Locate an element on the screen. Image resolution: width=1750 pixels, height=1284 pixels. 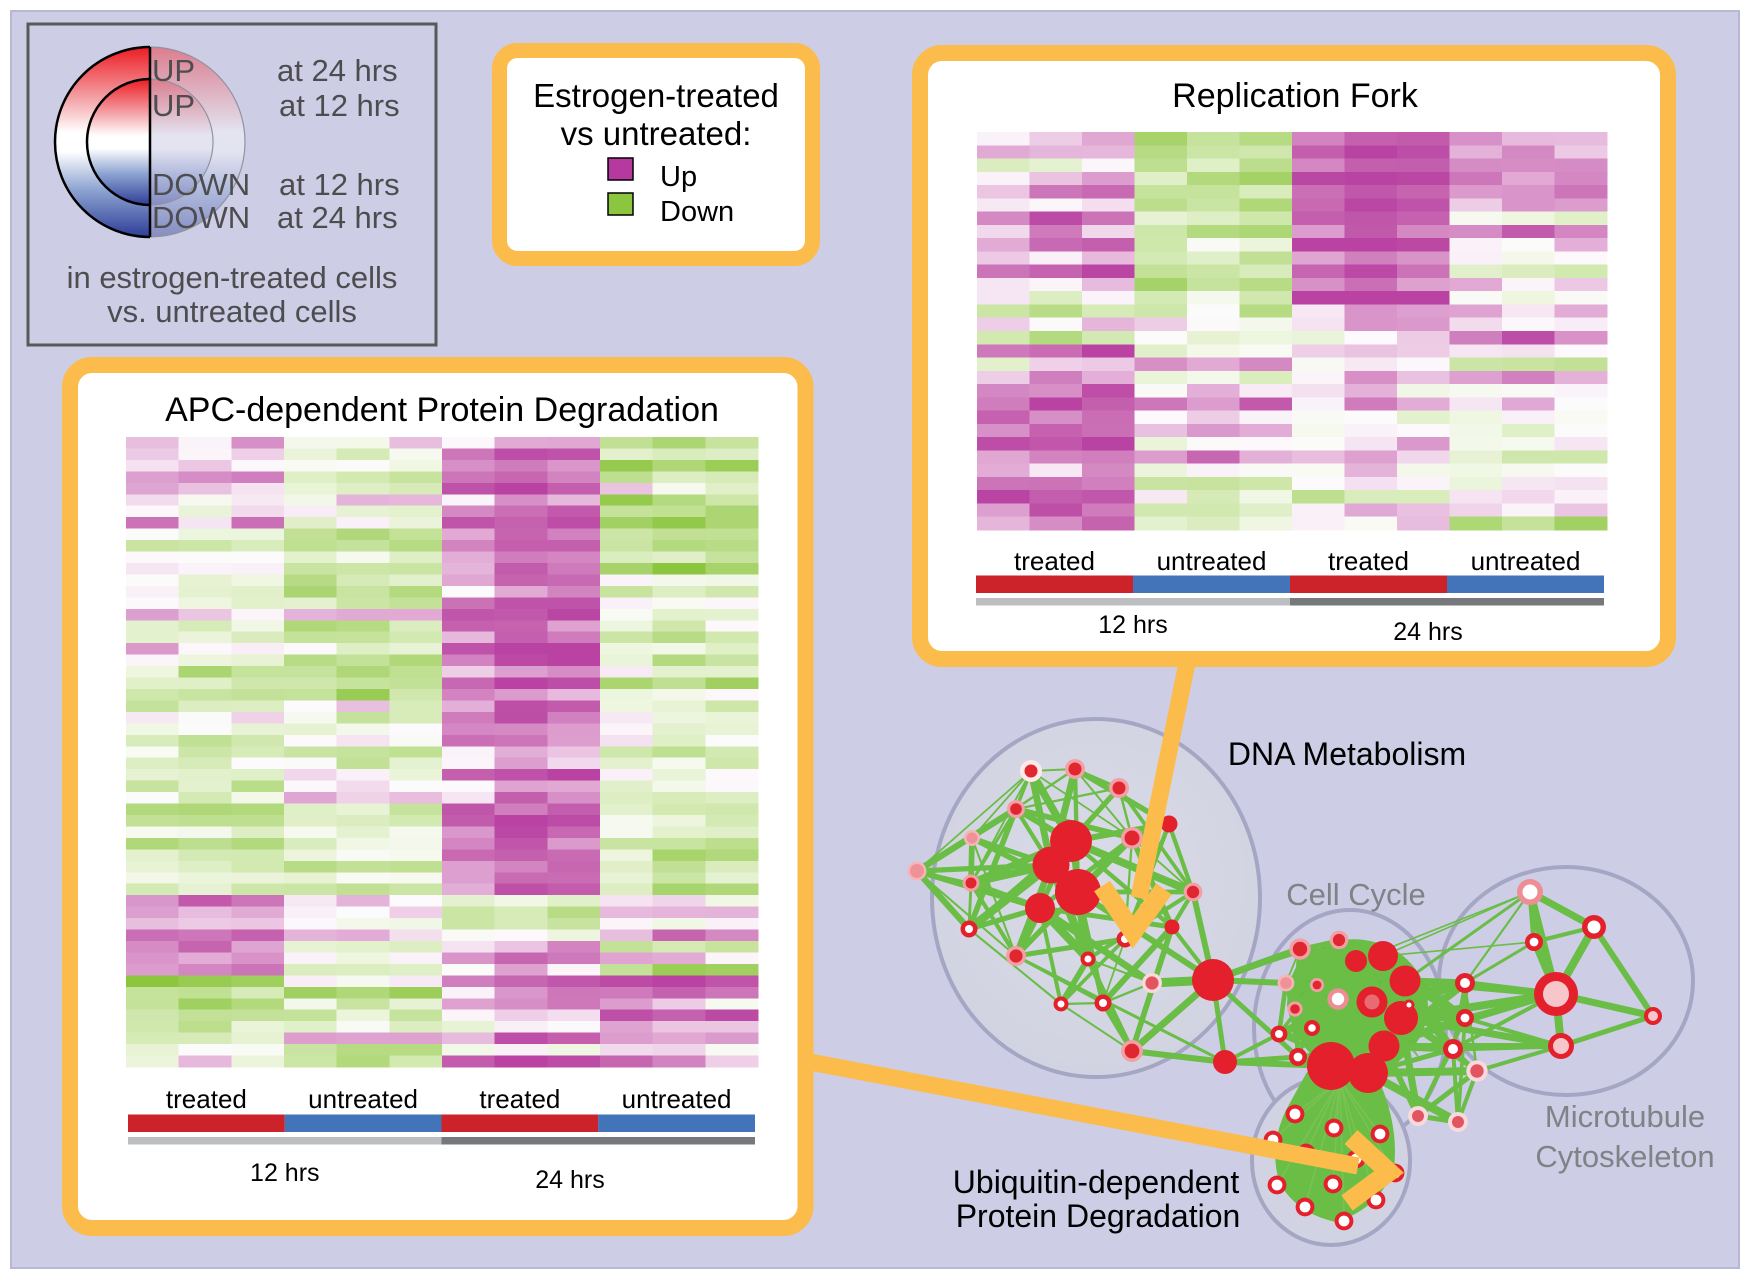
svg-text: vs untreated: is located at coordinates (656, 133).